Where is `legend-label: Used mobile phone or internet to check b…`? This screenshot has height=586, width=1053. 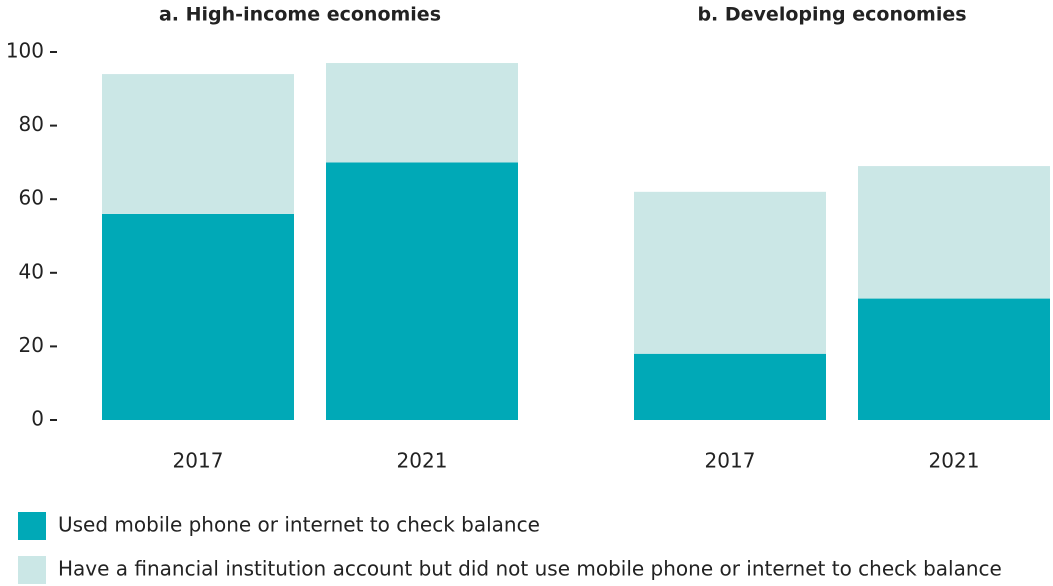
legend-label: Used mobile phone or internet to check b… is located at coordinates (299, 525).